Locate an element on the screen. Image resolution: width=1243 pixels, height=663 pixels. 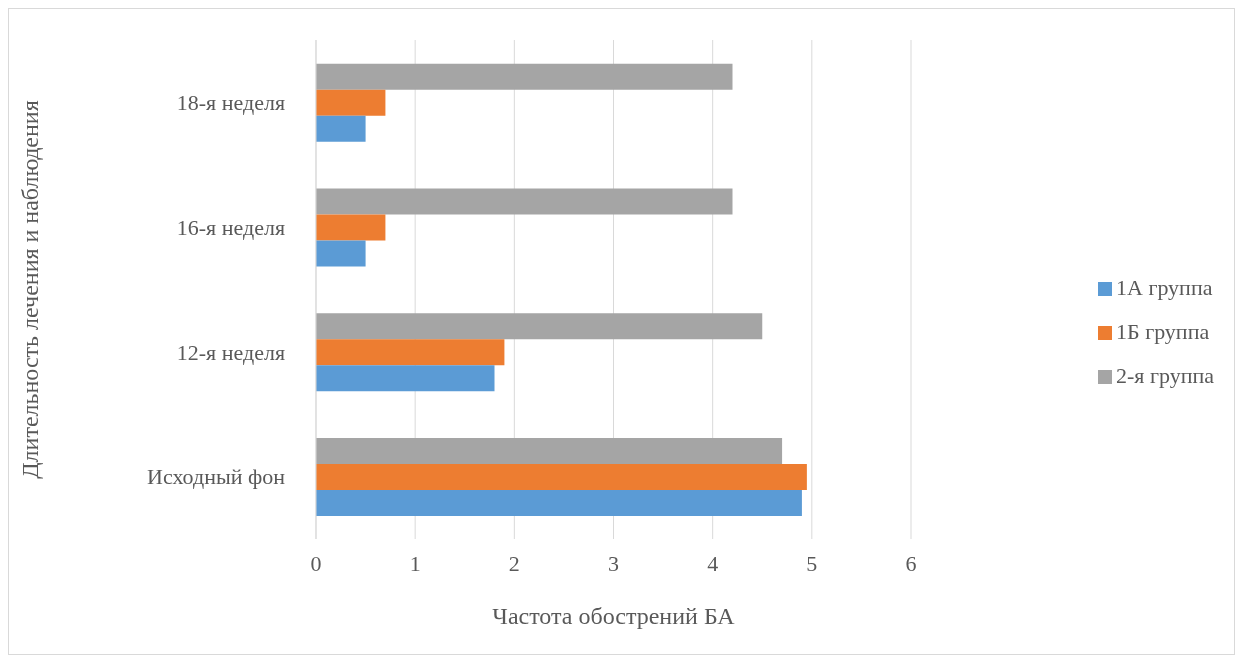
x-tick-label: 0 is located at coordinates (316, 563).